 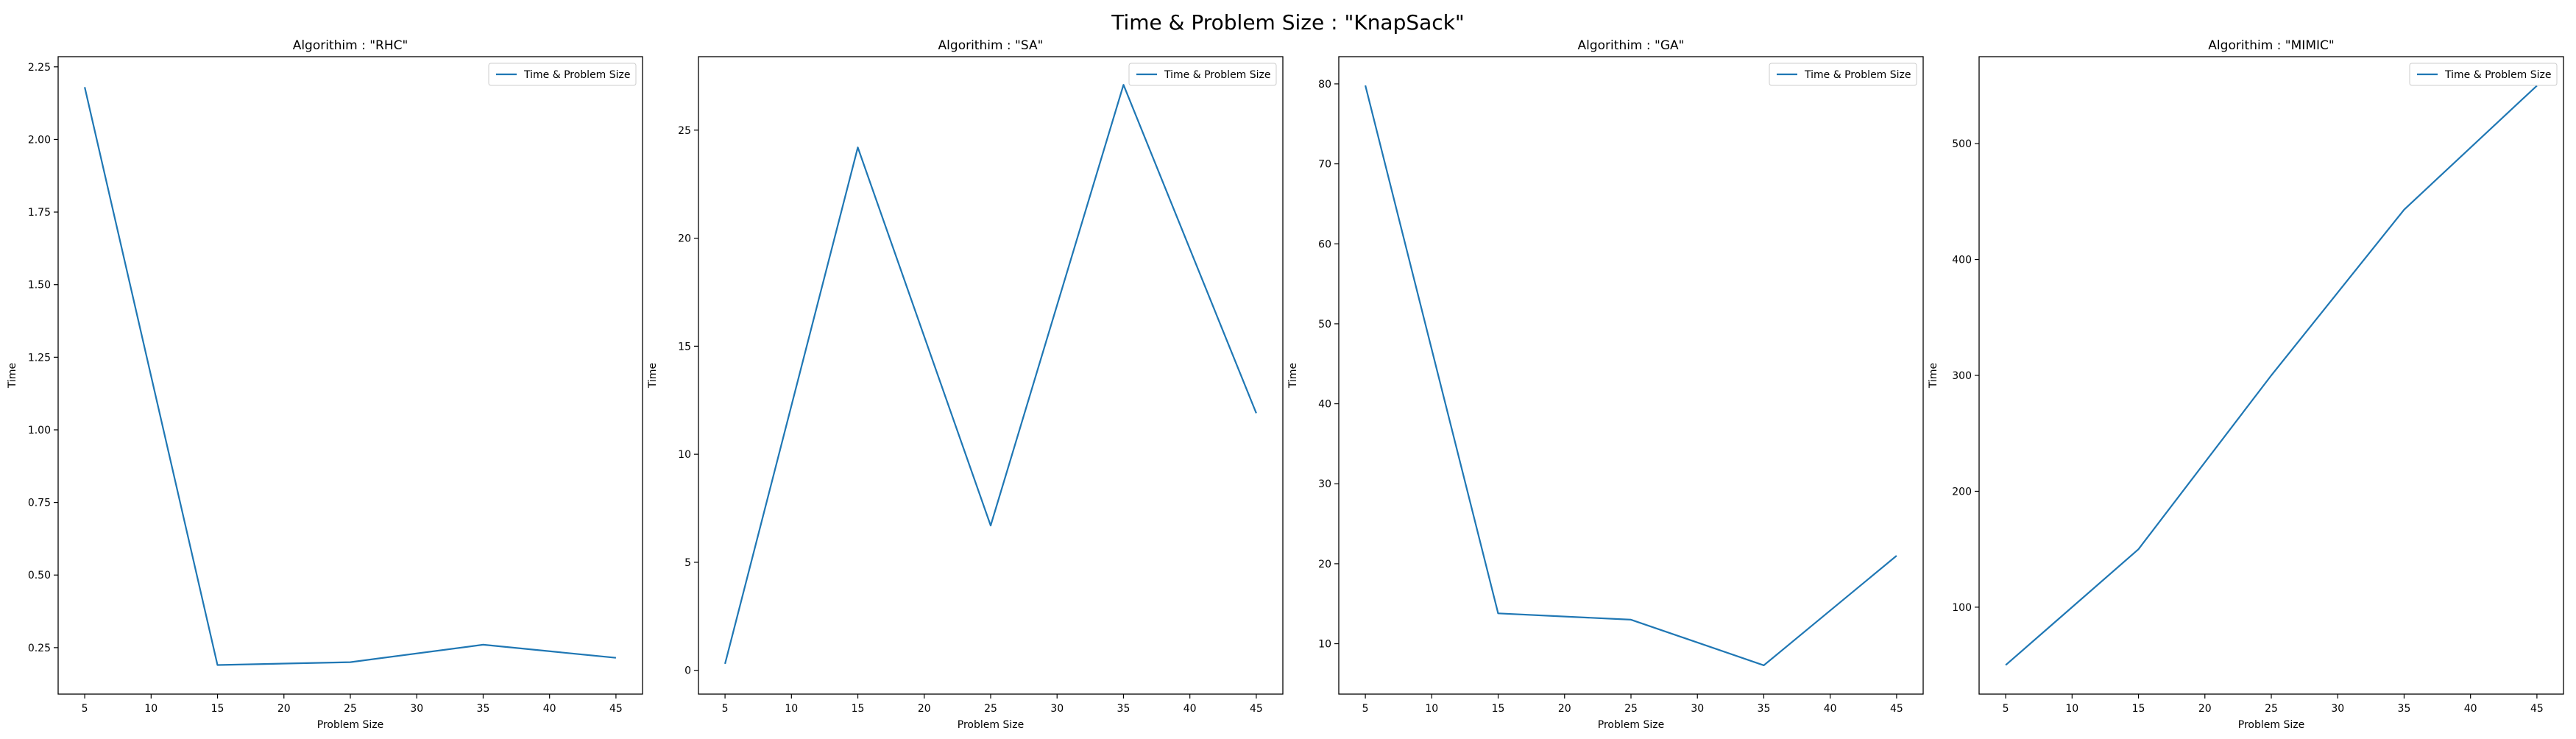 I want to click on y-tick-label: 0.75, so click(x=39, y=503).